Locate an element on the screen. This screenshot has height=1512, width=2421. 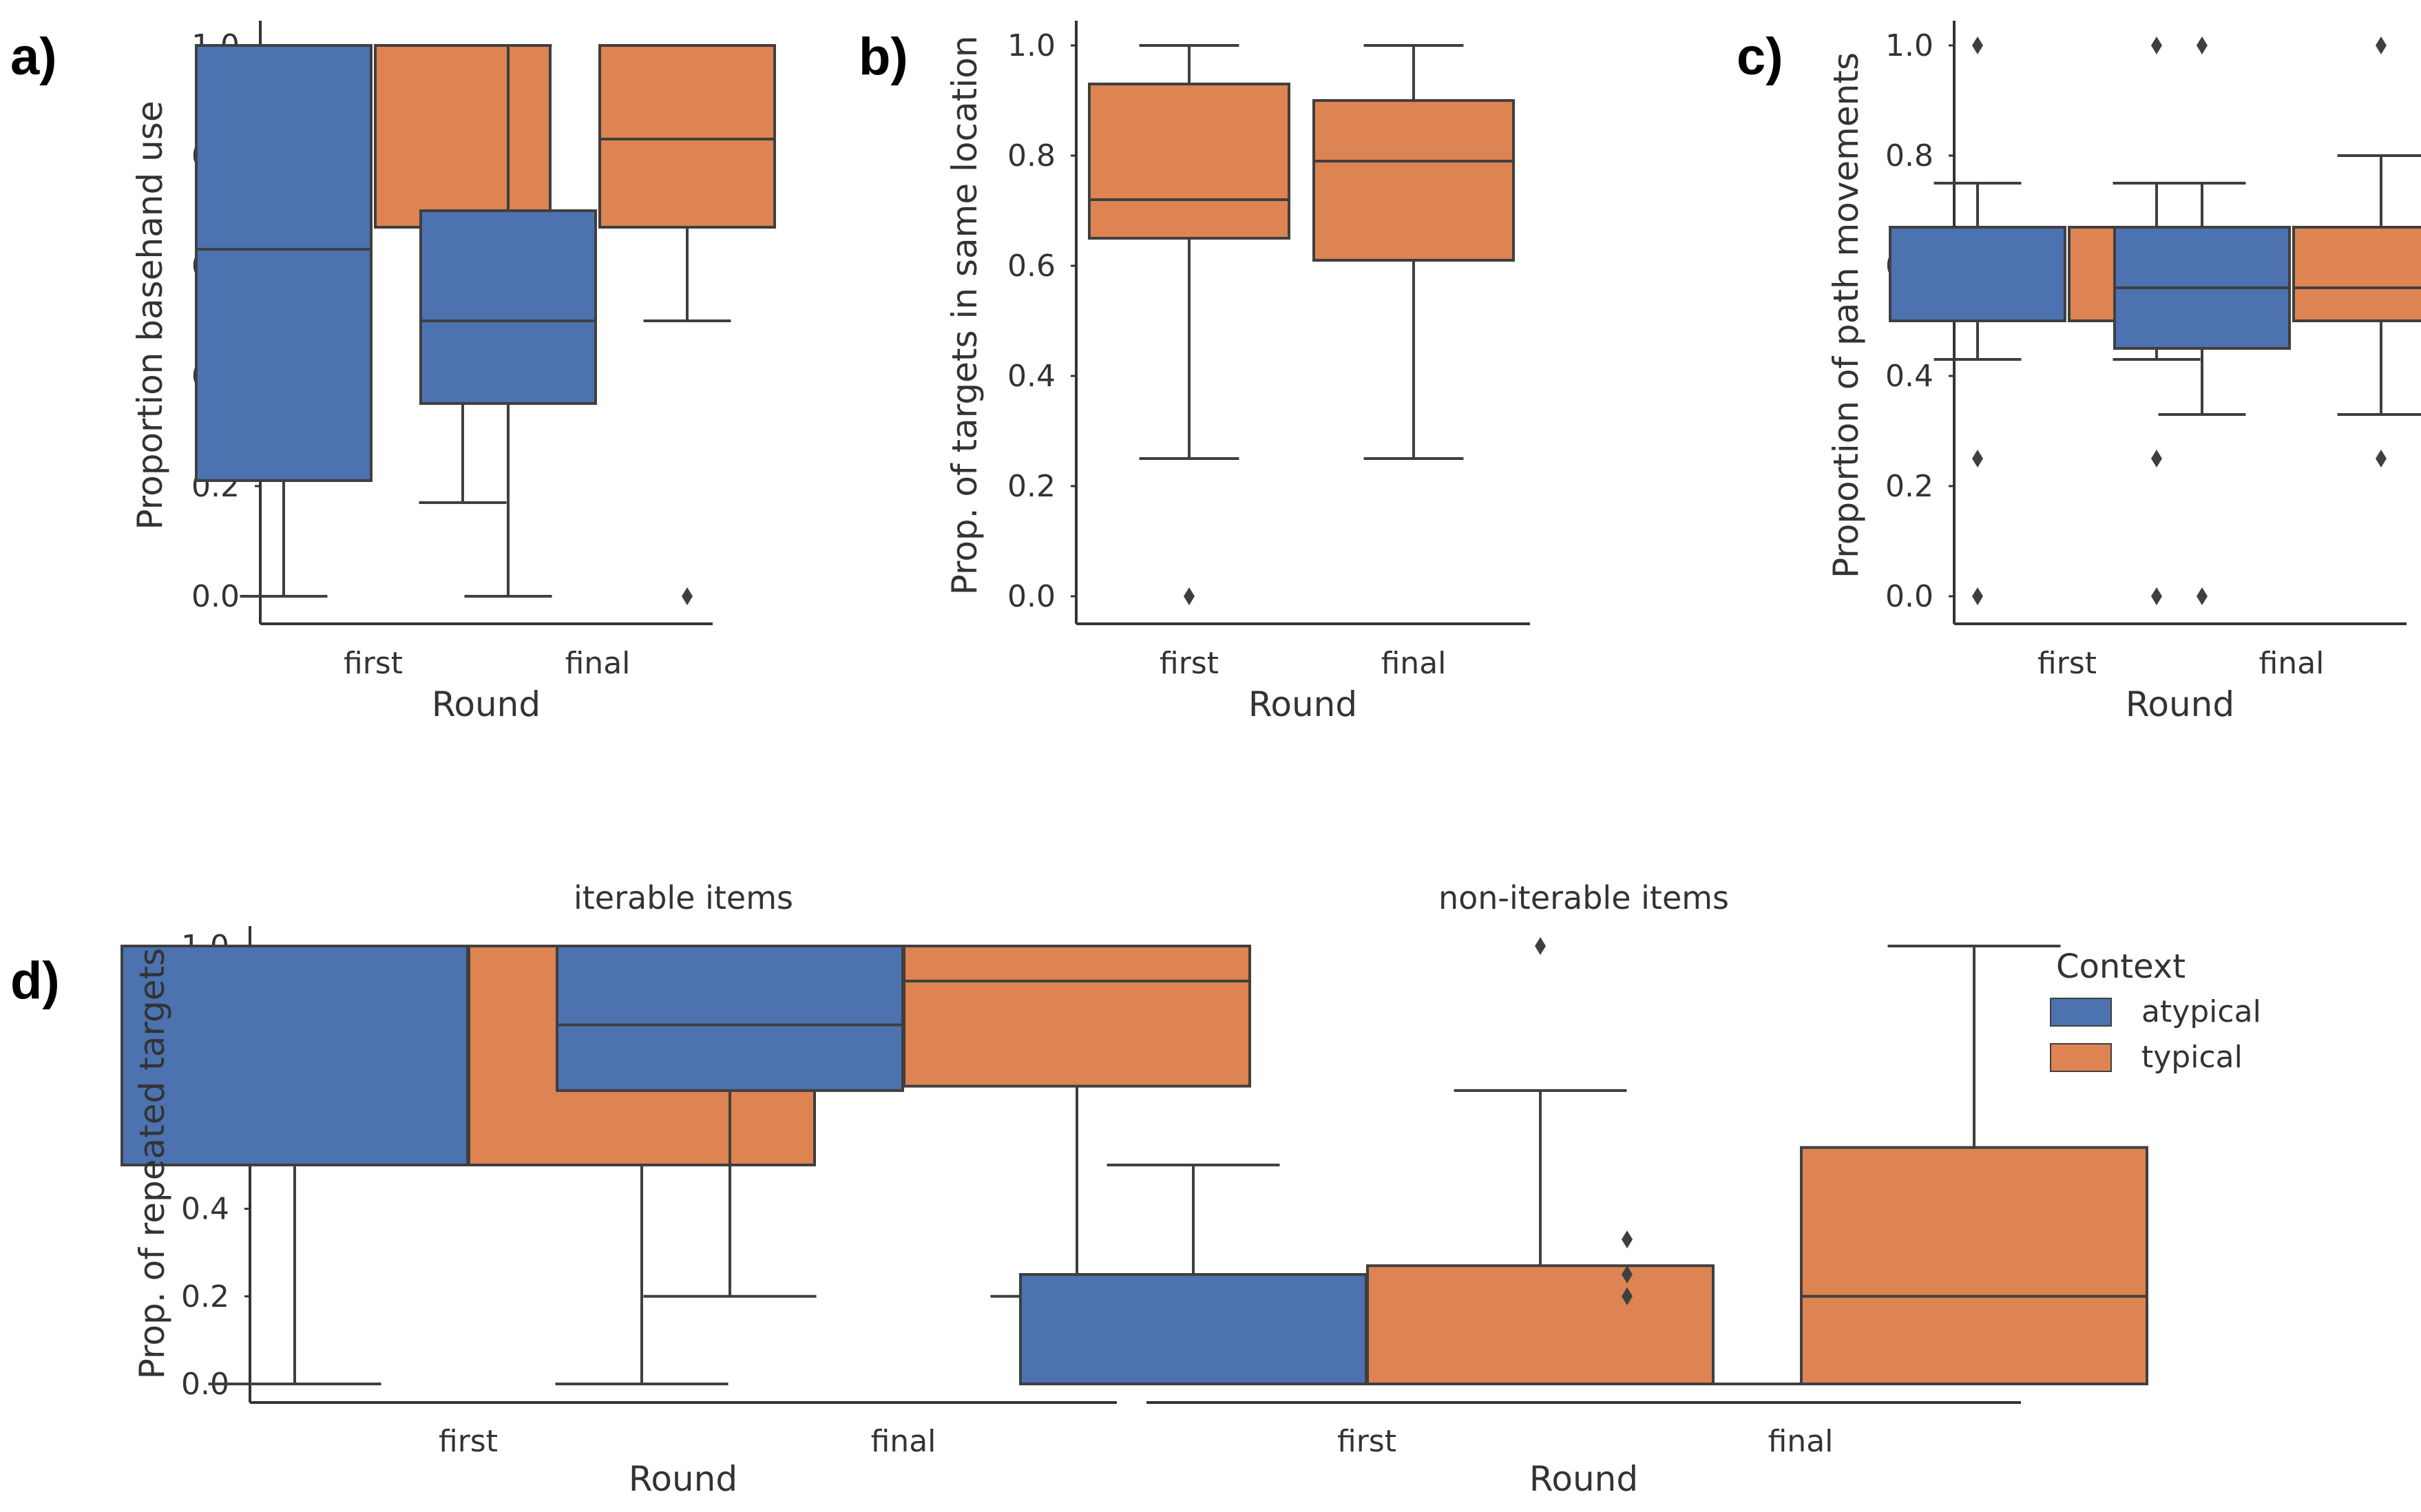
legend: Context atypical typical is located at coordinates (2155, 1011).